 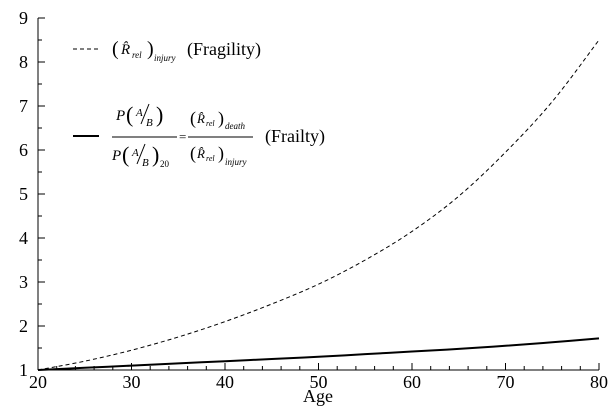 What do you see at coordinates (132, 382) in the screenshot?
I see `x-tick-label: 30` at bounding box center [132, 382].